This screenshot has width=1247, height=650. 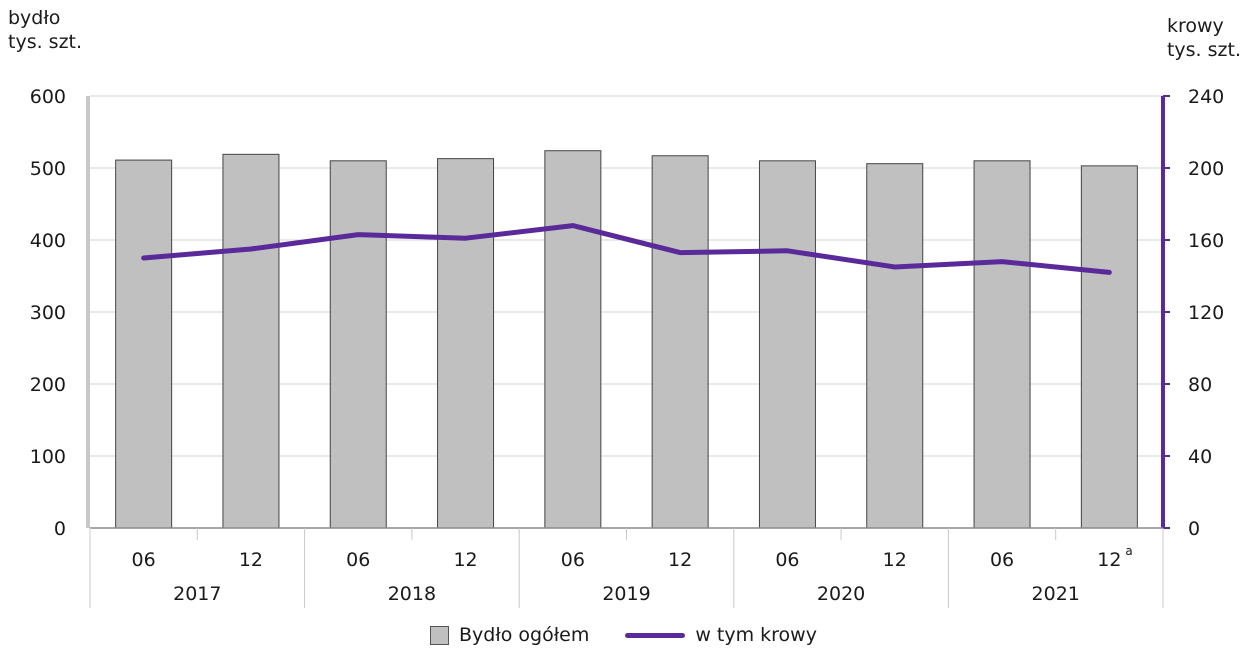 What do you see at coordinates (524, 635) in the screenshot?
I see `legend-label-bars: Bydło ogółem` at bounding box center [524, 635].